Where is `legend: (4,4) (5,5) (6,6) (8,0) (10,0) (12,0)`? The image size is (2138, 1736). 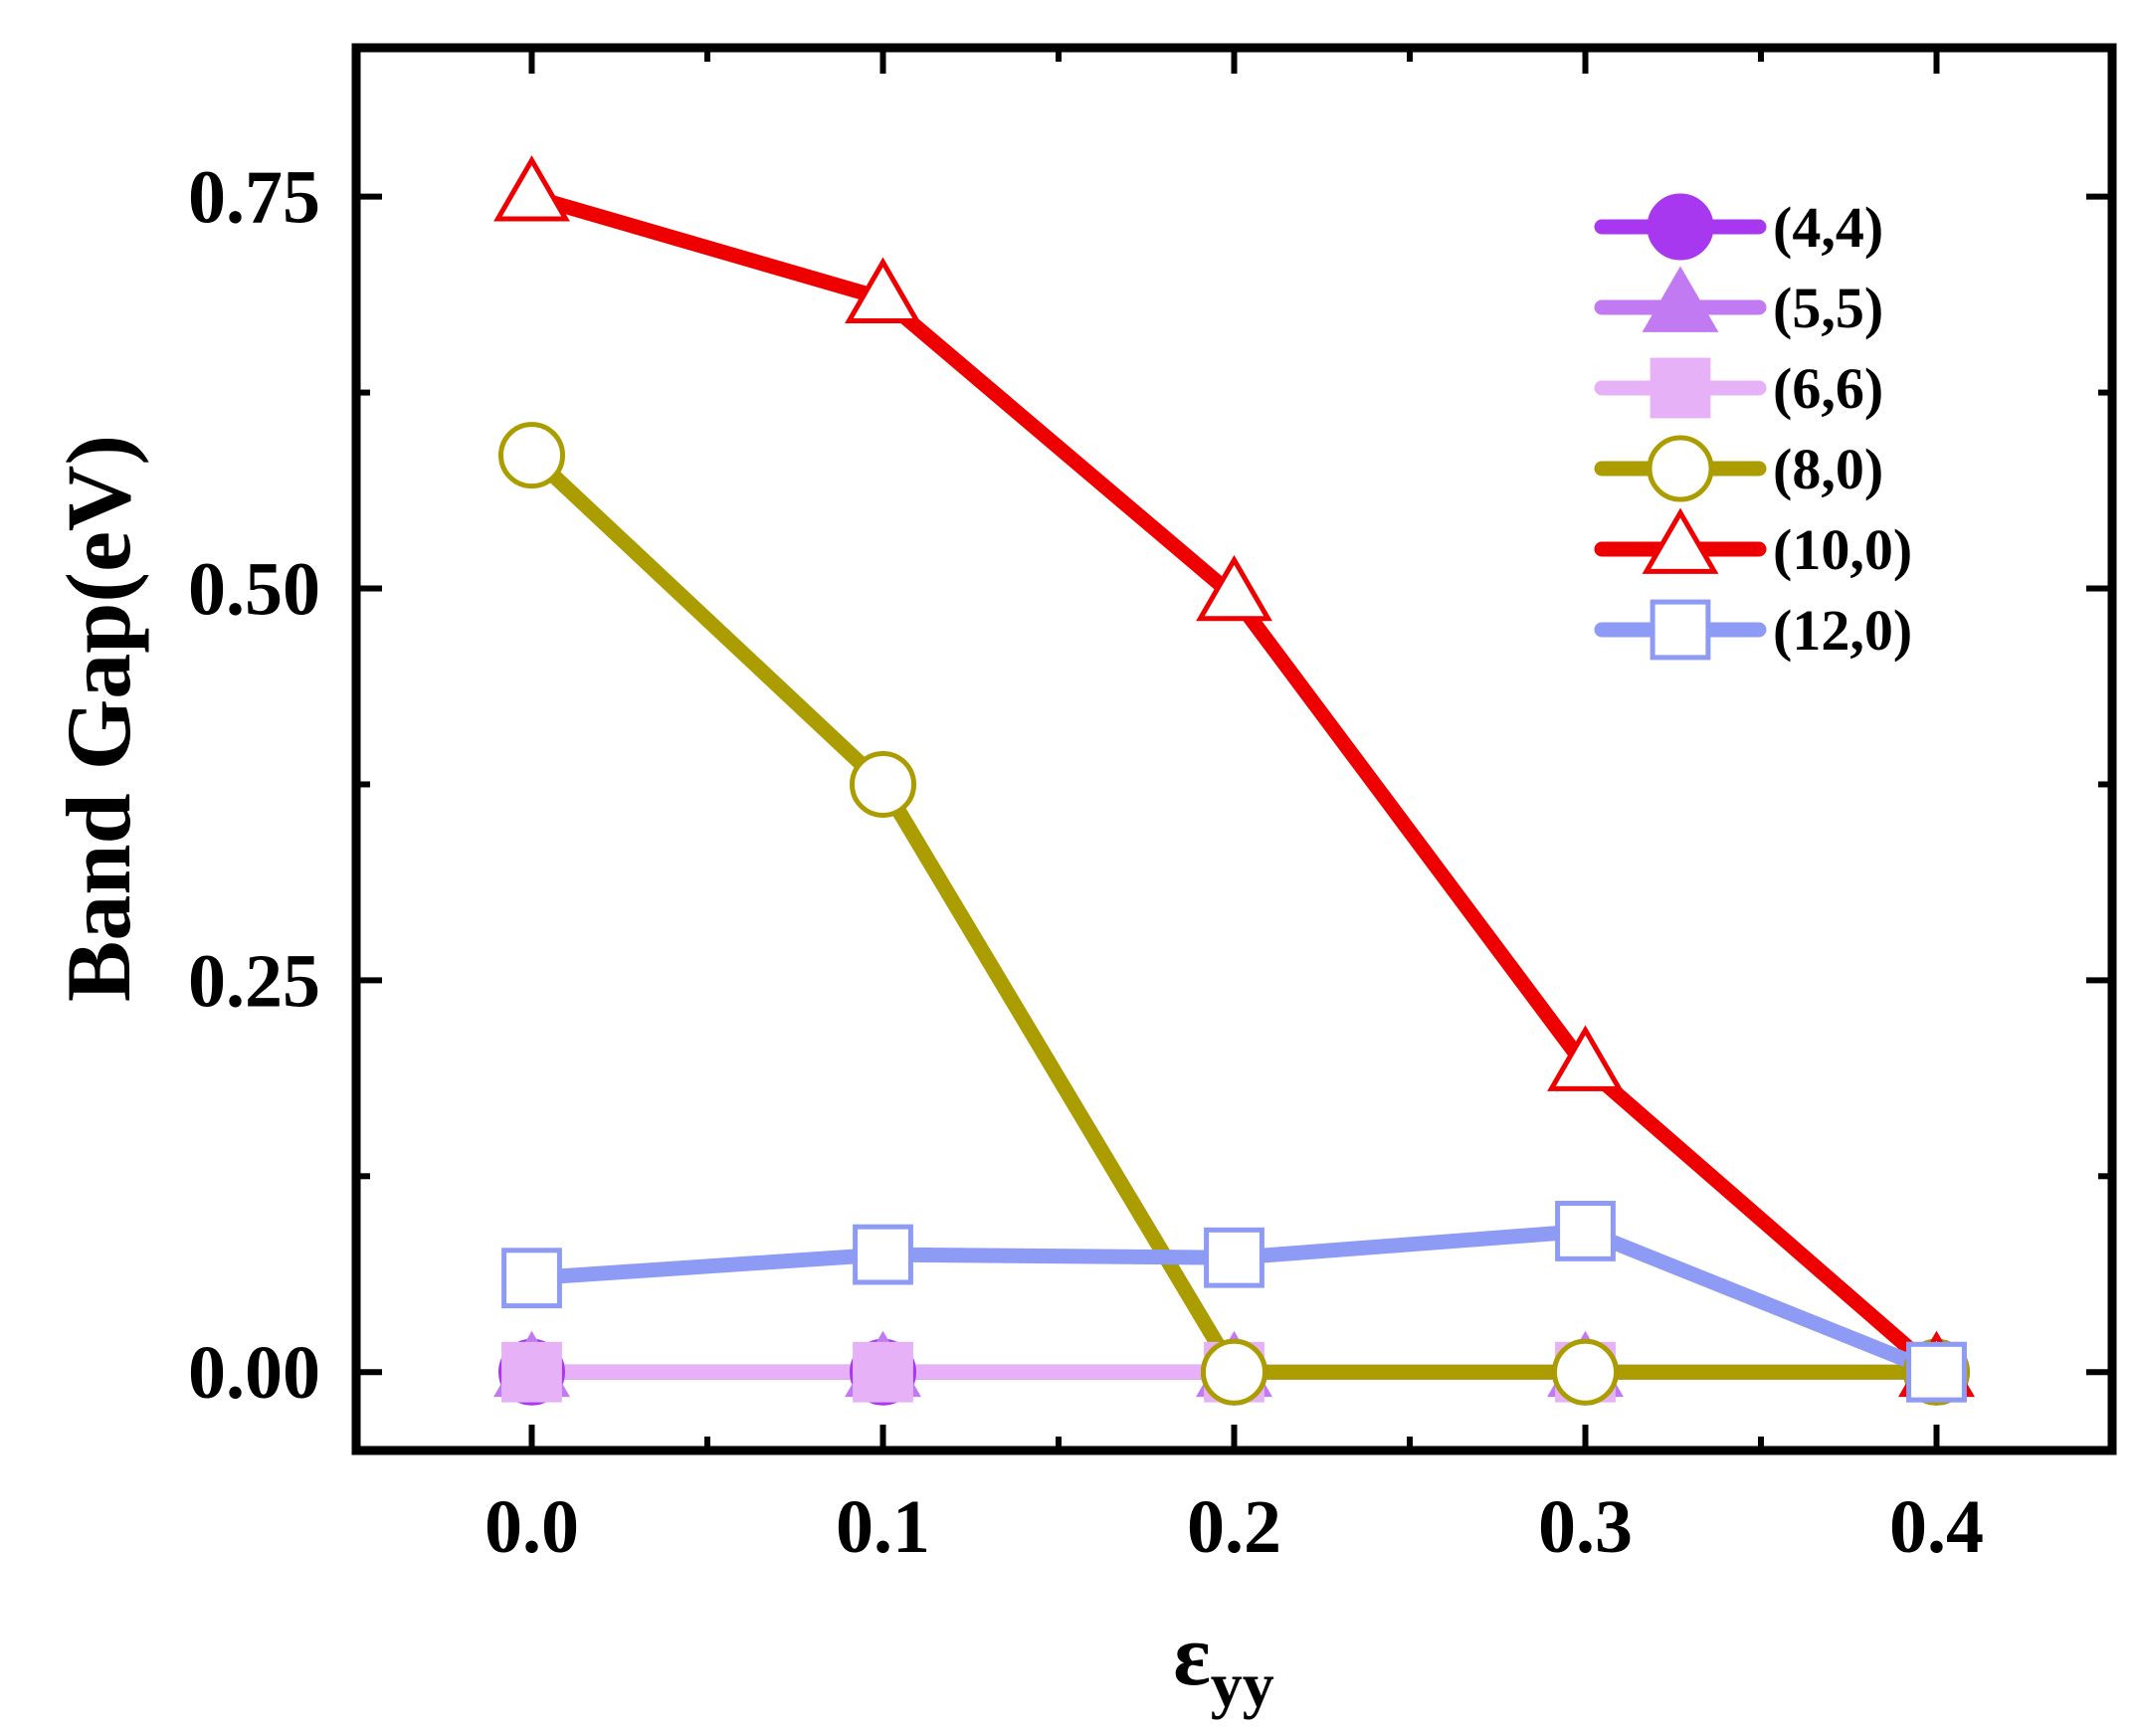
legend: (4,4) (5,5) (6,6) (8,0) (10,0) (12,0) is located at coordinates (1753, 428).